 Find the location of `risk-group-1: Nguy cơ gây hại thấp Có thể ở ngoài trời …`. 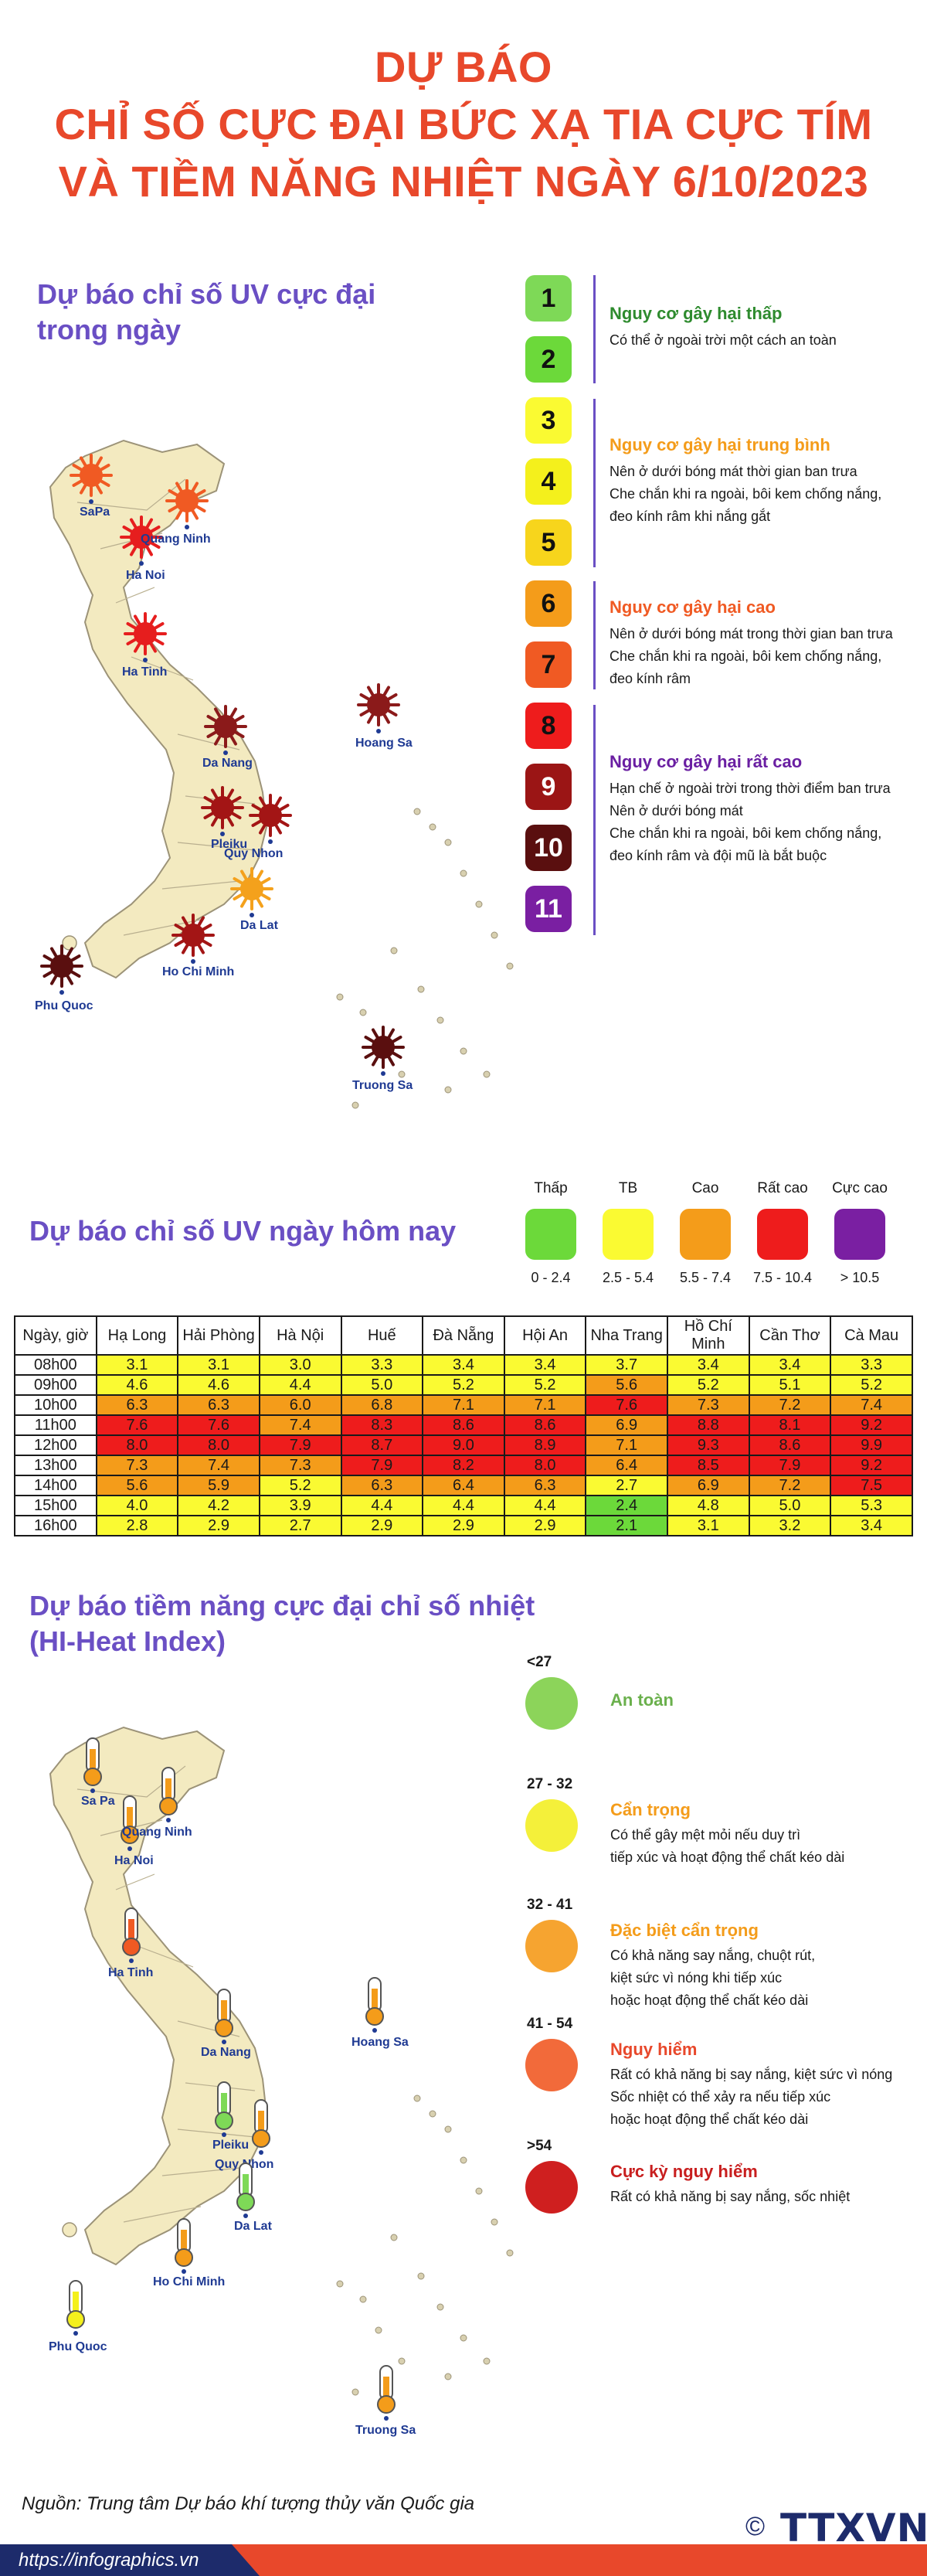

risk-group-1: Nguy cơ gây hại thấp Có thể ở ngoài trời … is located at coordinates (755, 329).